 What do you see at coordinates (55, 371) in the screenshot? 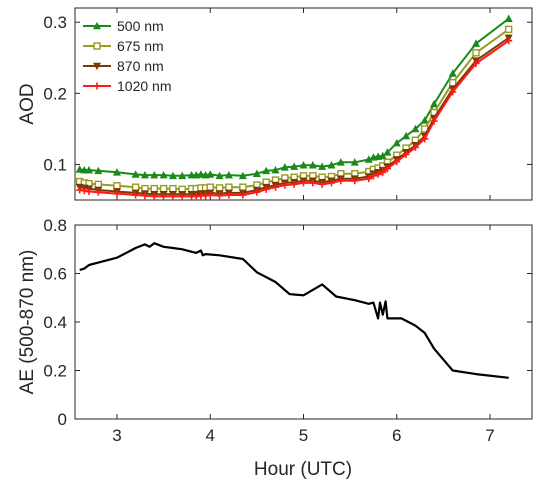
I see `ae-y-tick-label: 0.2` at bounding box center [55, 371].